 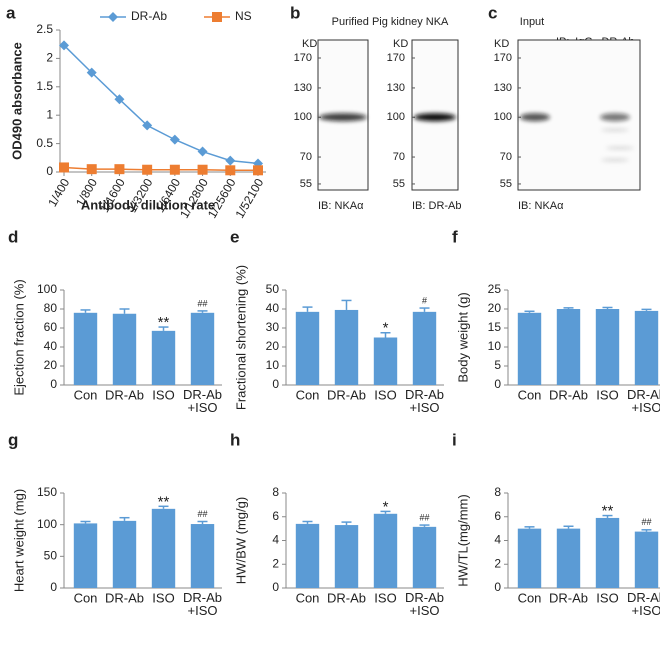 What do you see at coordinates (396, 58) in the screenshot?
I see `marker-label: 170` at bounding box center [396, 58].